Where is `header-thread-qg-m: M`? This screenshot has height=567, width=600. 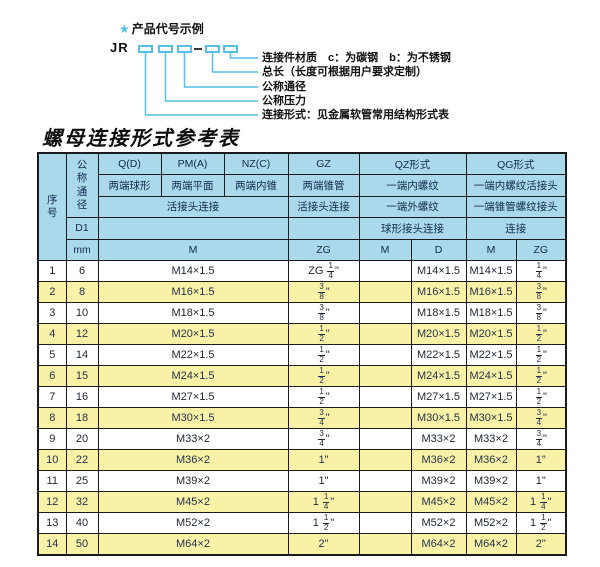 header-thread-qg-m: M is located at coordinates (491, 249).